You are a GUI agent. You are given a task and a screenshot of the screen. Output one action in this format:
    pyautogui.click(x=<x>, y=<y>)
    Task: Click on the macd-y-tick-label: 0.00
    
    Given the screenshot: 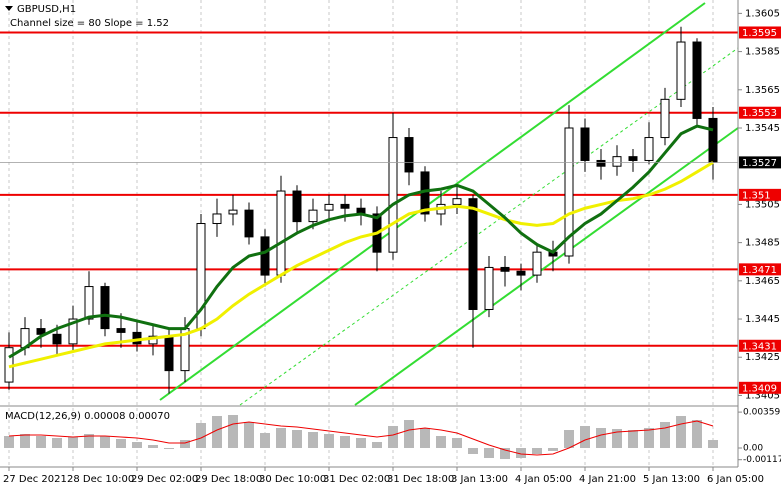 What is the action you would take?
    pyautogui.click(x=753, y=449)
    